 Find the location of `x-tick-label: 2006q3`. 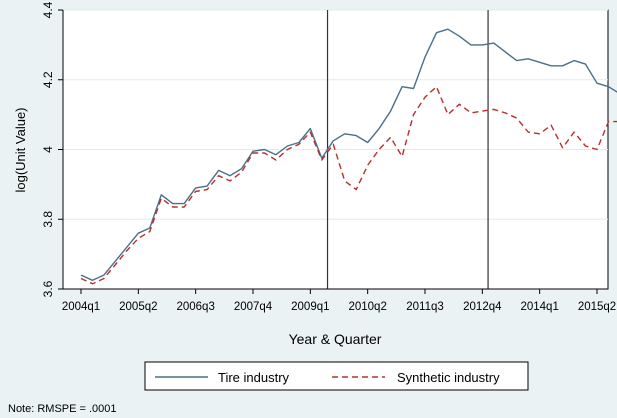

x-tick-label: 2006q3 is located at coordinates (195, 307).